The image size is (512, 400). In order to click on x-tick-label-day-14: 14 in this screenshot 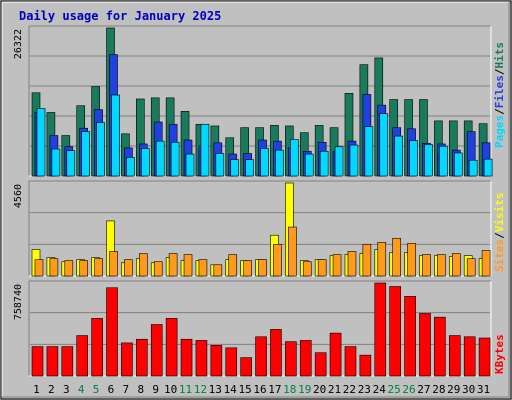, I will do `click(231, 389)`.